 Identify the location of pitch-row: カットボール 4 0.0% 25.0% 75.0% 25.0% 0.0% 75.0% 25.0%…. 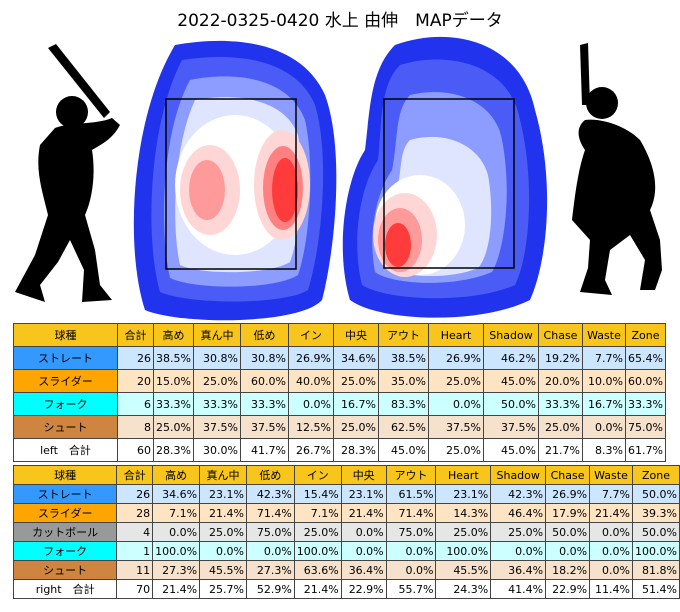
(346, 532).